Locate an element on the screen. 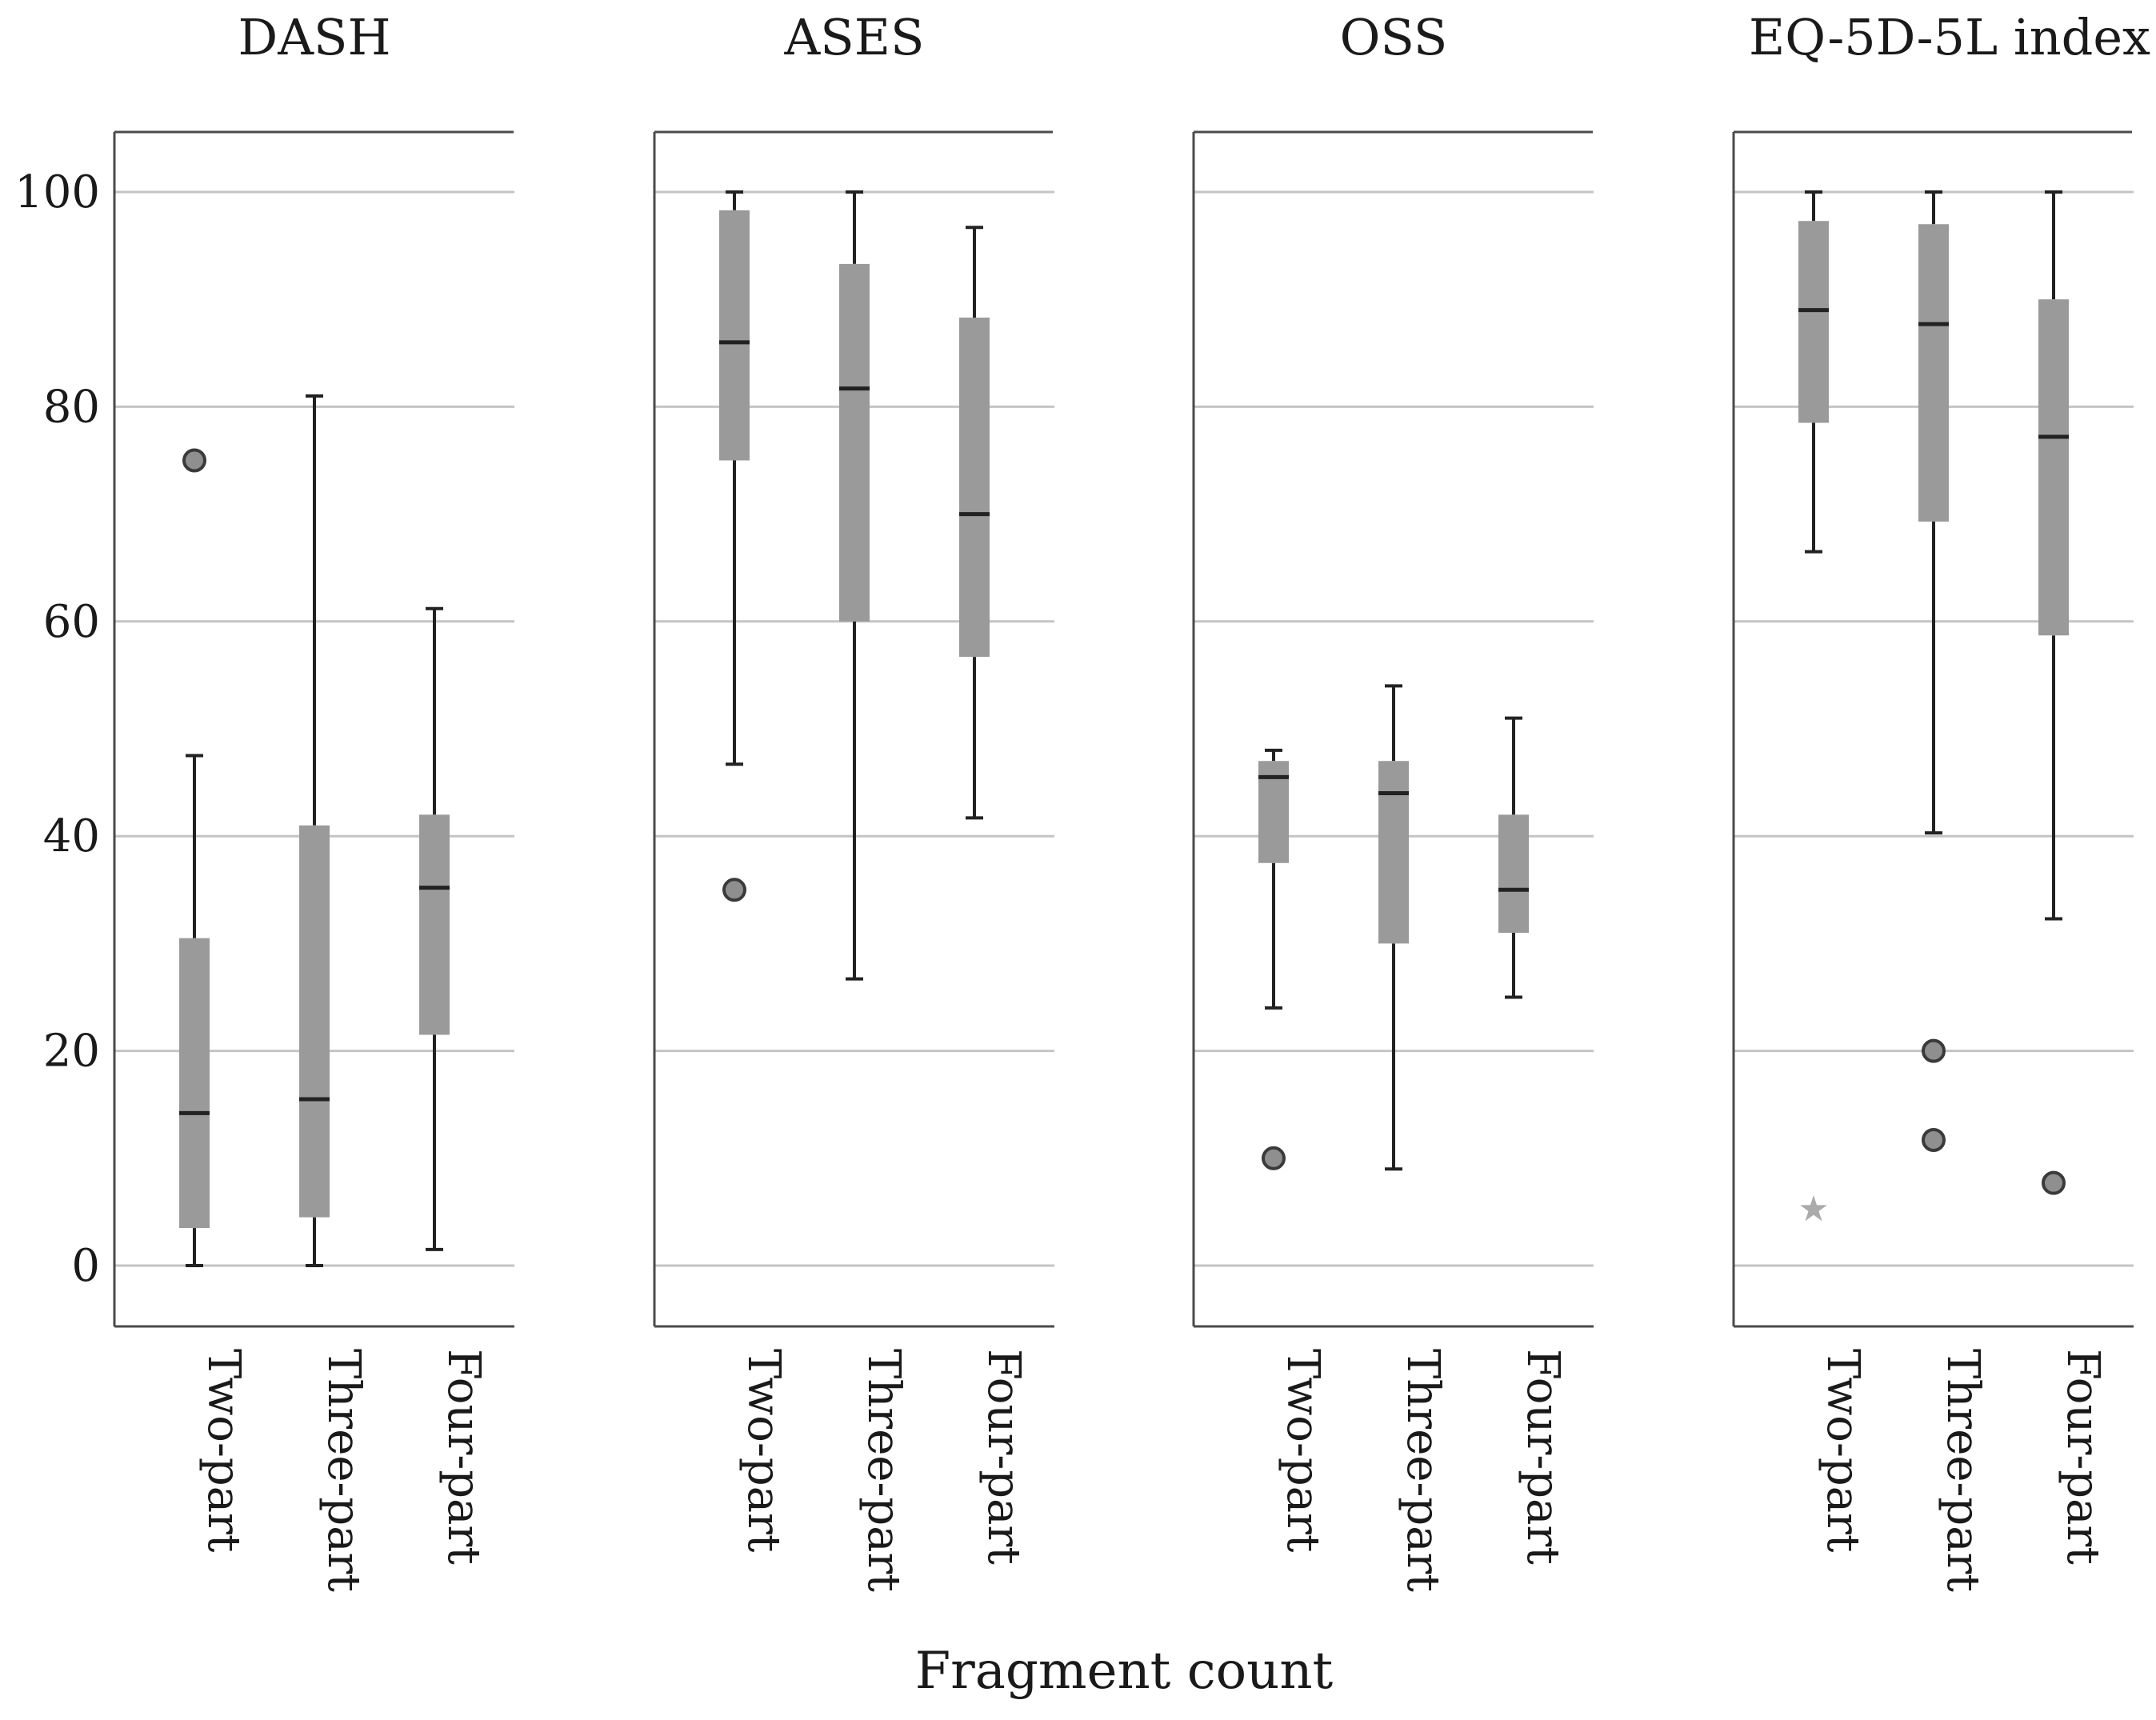 The height and width of the screenshot is (1720, 2156). y-tick-label-60: 60 is located at coordinates (71, 622).